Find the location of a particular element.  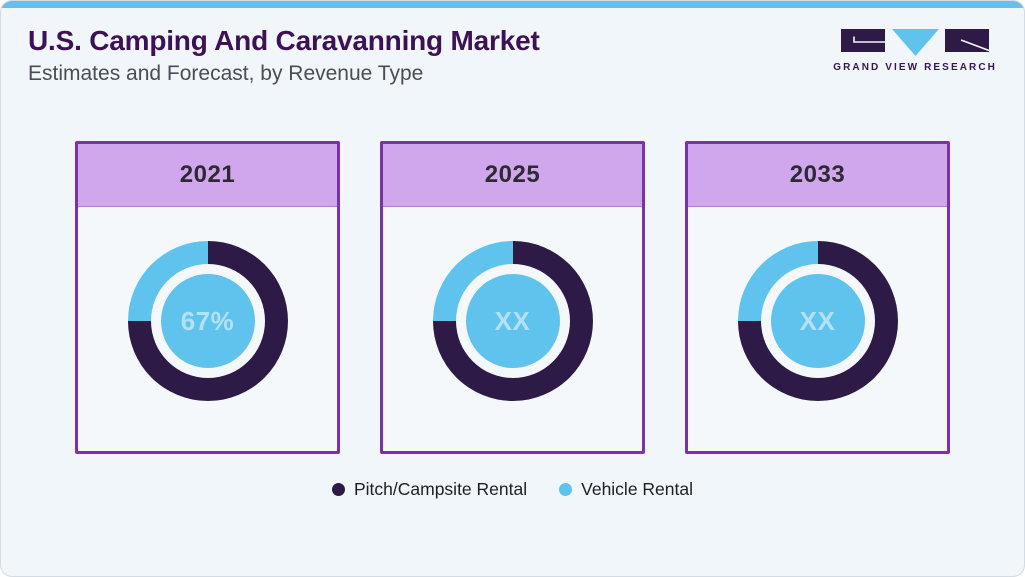

gvr-logo-text: GRAND VIEW RESEARCH is located at coordinates (915, 67).